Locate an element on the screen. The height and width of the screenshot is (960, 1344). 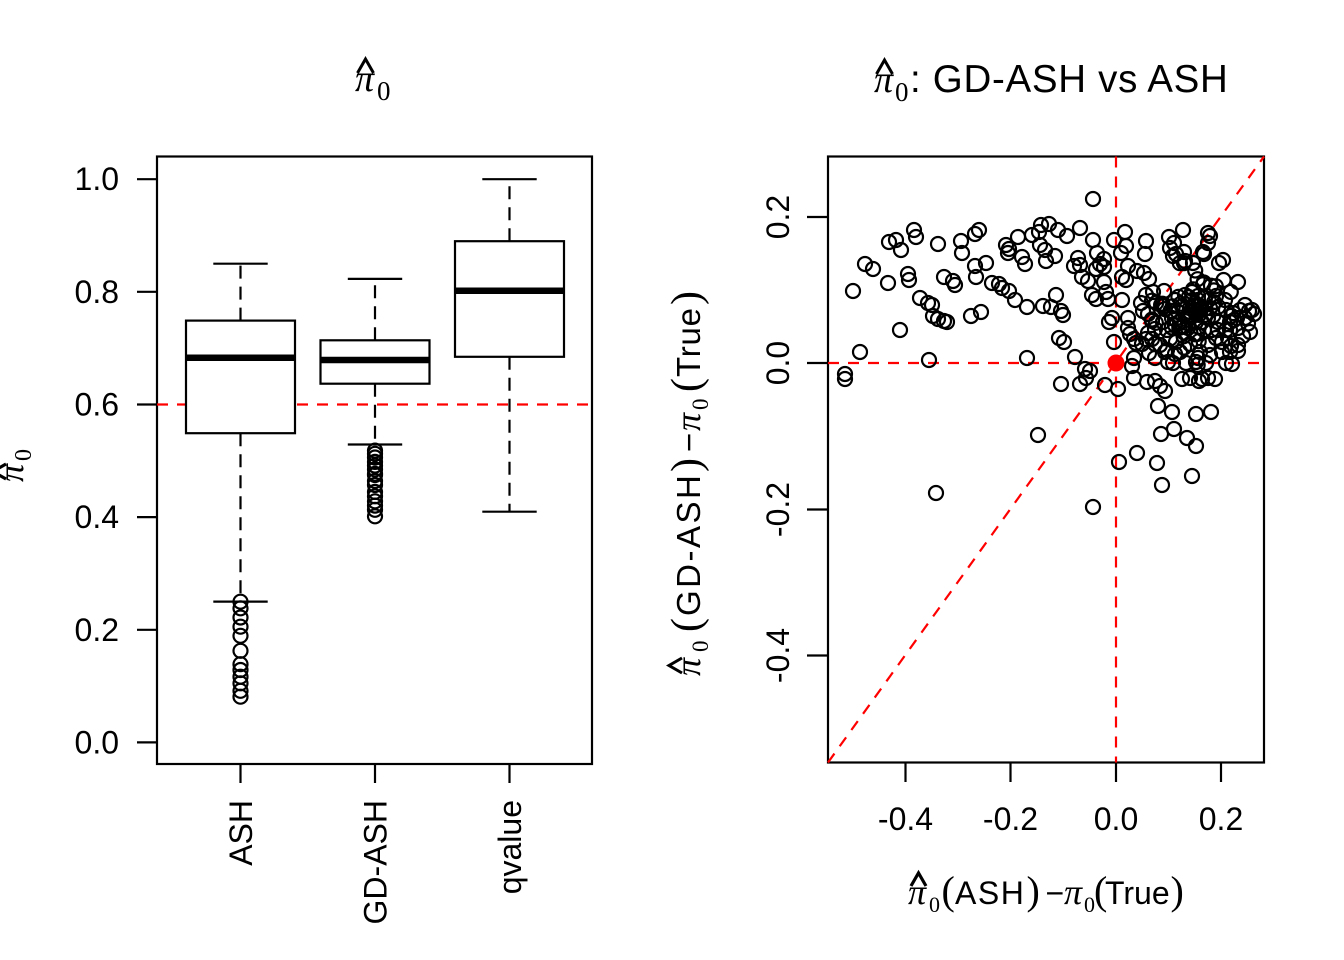
svg-text:: GD-ASH vs ASH: : GD-ASH vs ASH is located at coordinates (1069, 79).